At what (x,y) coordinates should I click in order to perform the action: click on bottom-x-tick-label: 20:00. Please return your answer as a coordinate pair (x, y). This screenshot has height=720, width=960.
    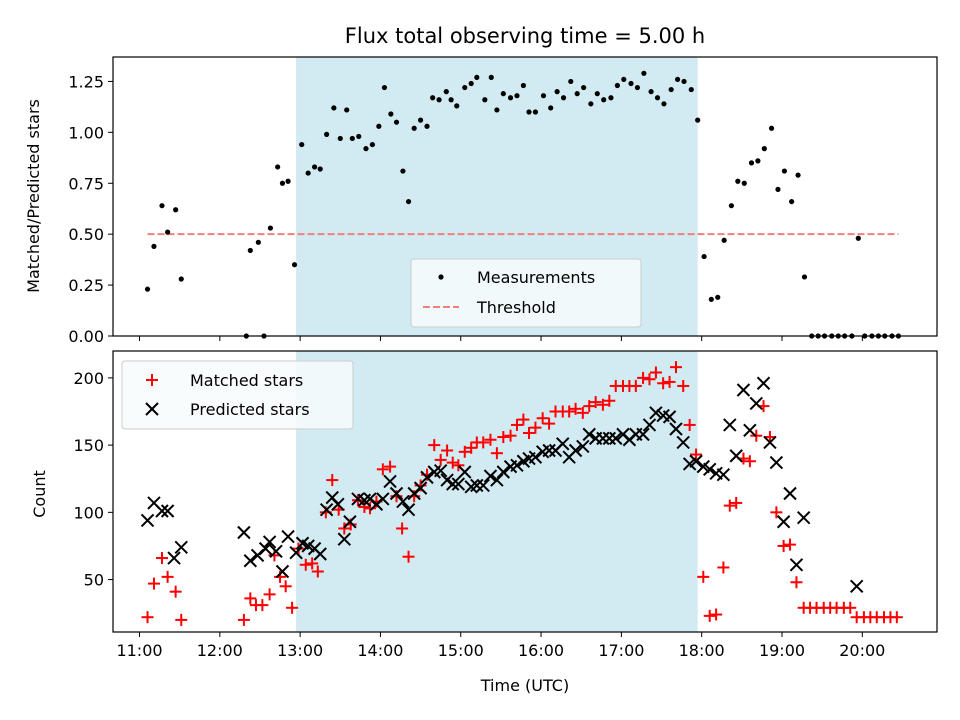
    Looking at the image, I should click on (862, 650).